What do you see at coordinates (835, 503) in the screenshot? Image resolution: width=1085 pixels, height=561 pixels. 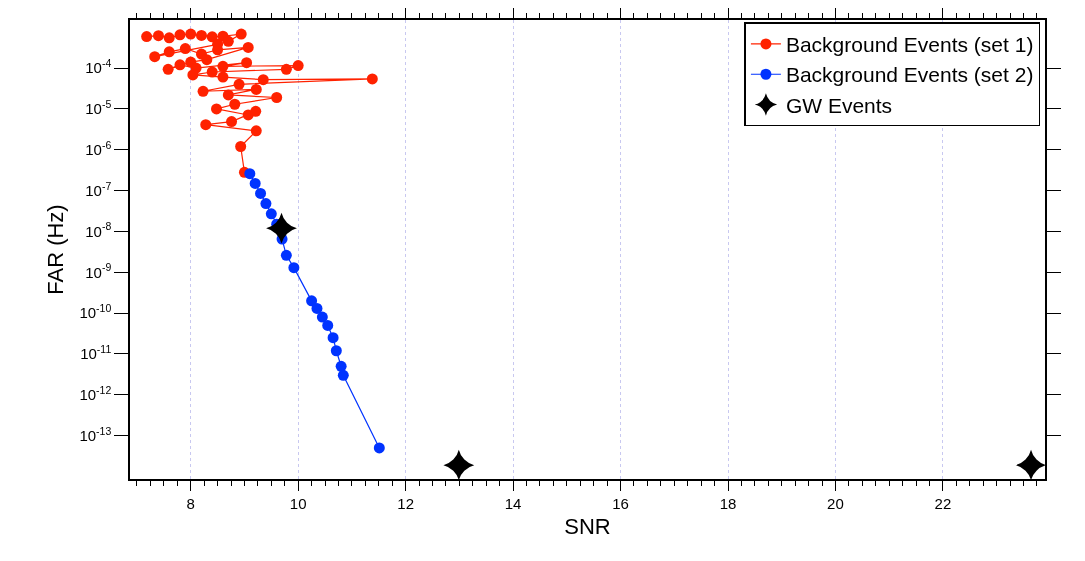 I see `x-tick-label: 20` at bounding box center [835, 503].